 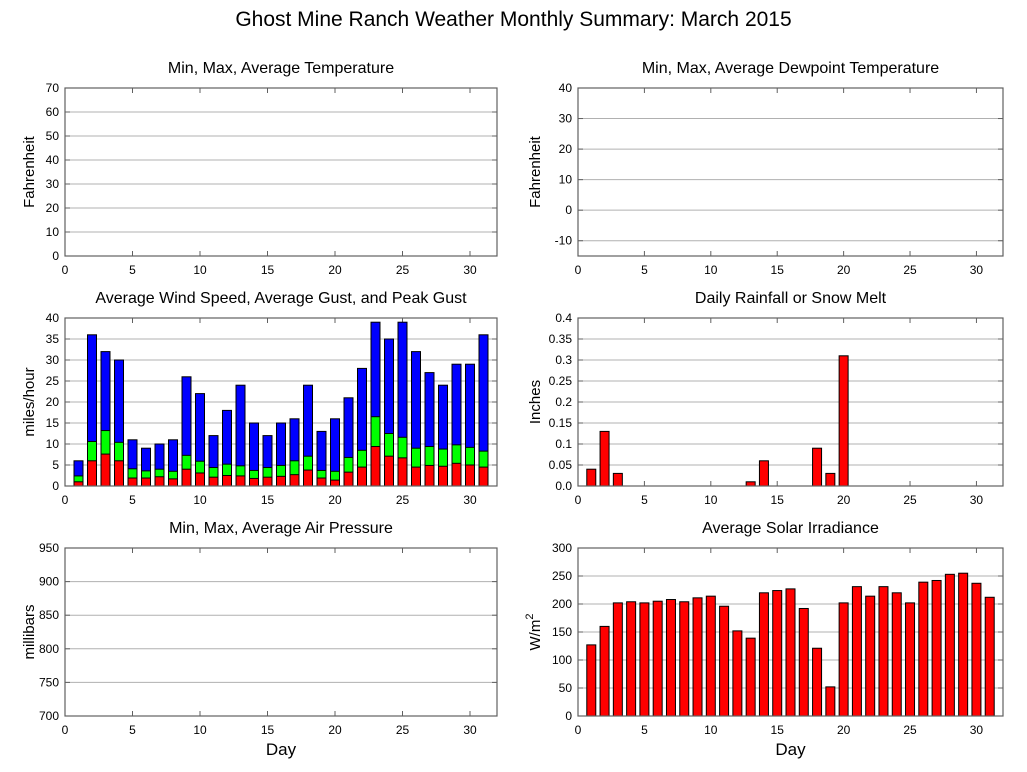 What do you see at coordinates (49, 682) in the screenshot?
I see `y-tick-label: 750` at bounding box center [49, 682].